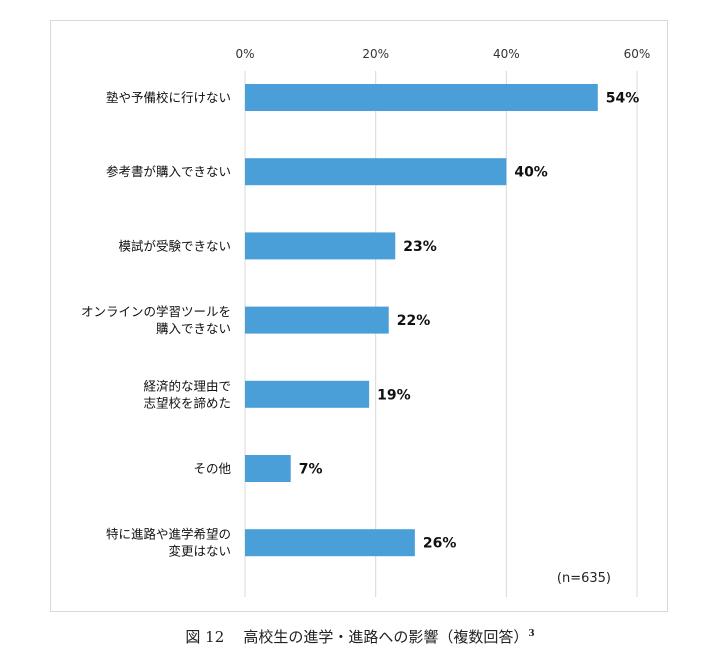  I want to click on category-label: オンラインの学習ツールを, so click(156, 311).